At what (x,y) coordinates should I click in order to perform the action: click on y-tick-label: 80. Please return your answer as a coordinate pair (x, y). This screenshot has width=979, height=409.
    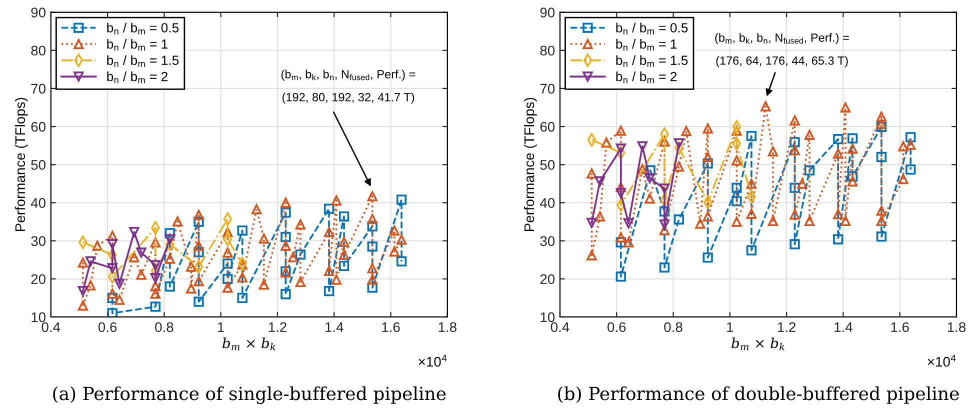
    Looking at the image, I should click on (38, 51).